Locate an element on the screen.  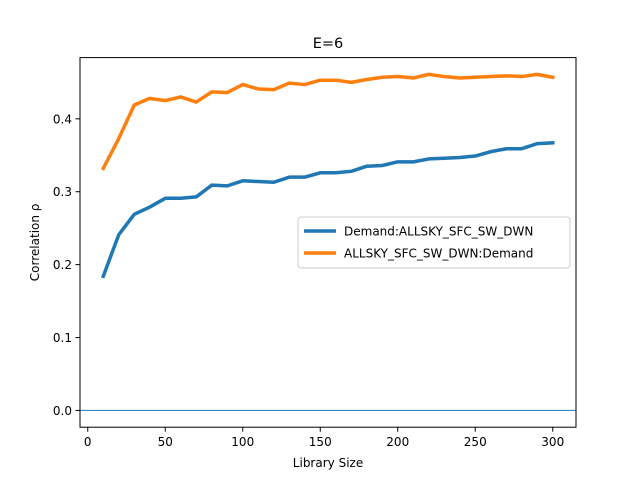
x-tick-label: 100 is located at coordinates (242, 442).